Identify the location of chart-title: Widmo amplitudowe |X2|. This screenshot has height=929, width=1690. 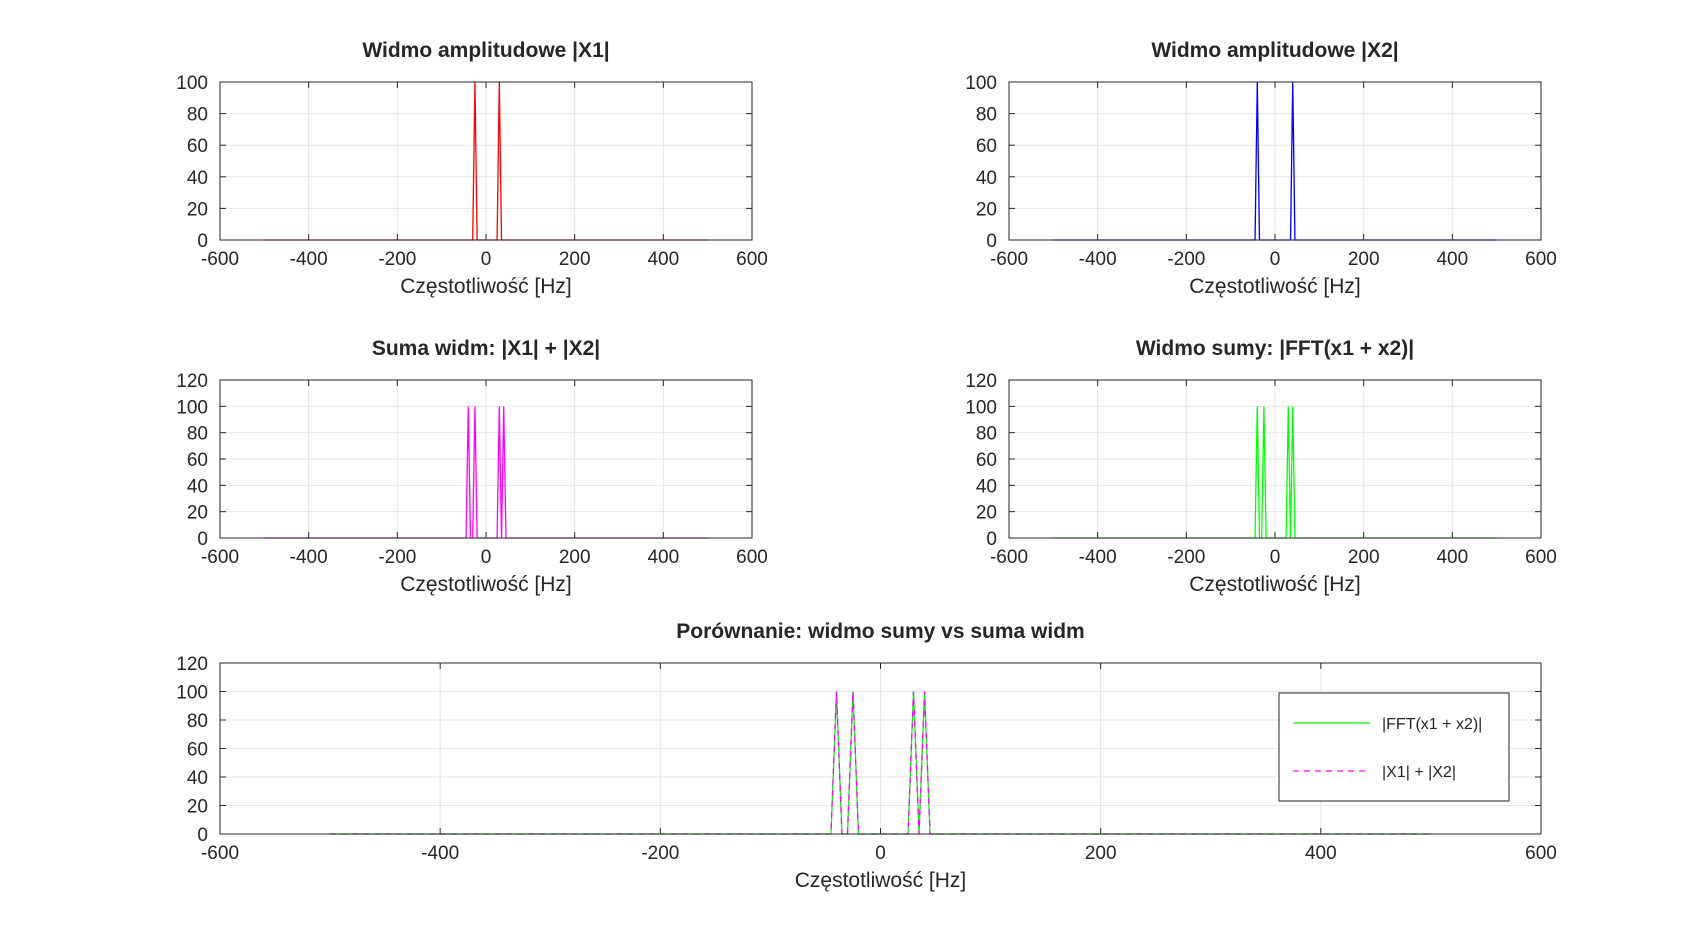
(1274, 50).